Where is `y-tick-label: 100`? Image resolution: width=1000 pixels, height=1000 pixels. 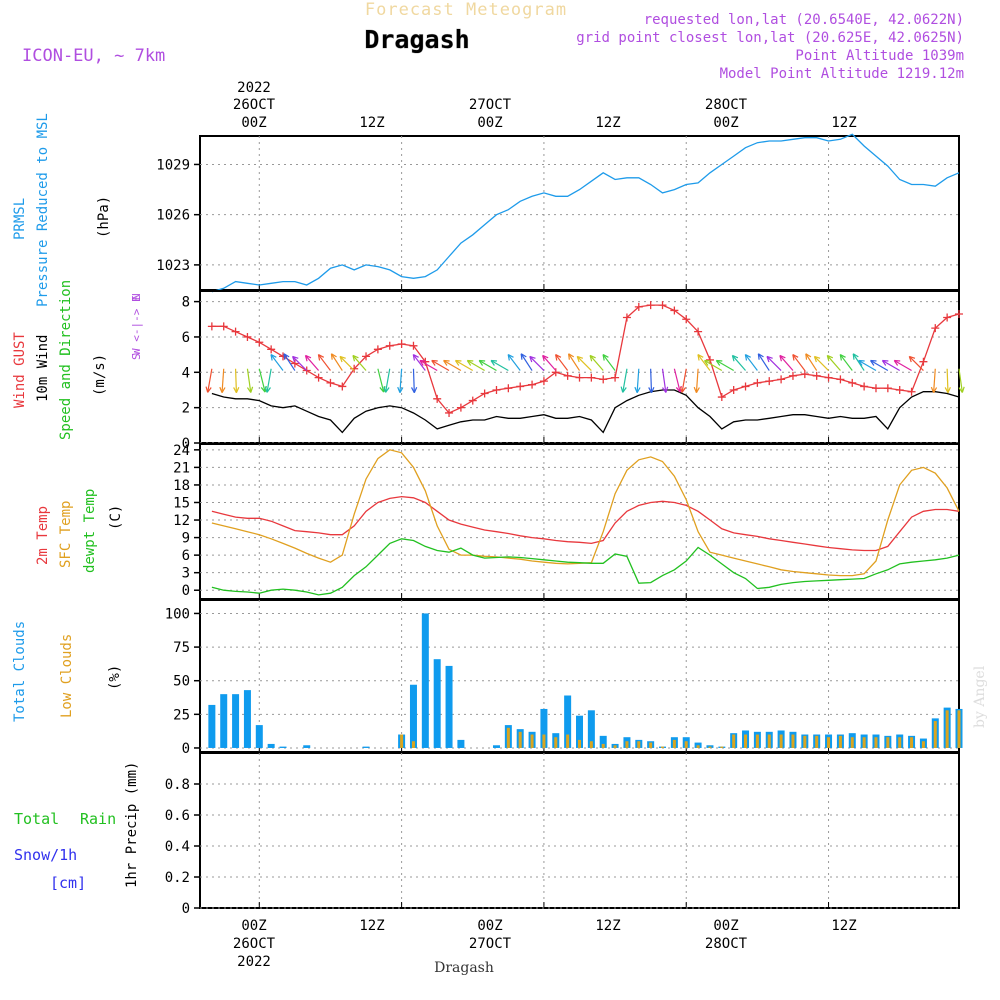 y-tick-label: 100 is located at coordinates (177, 614).